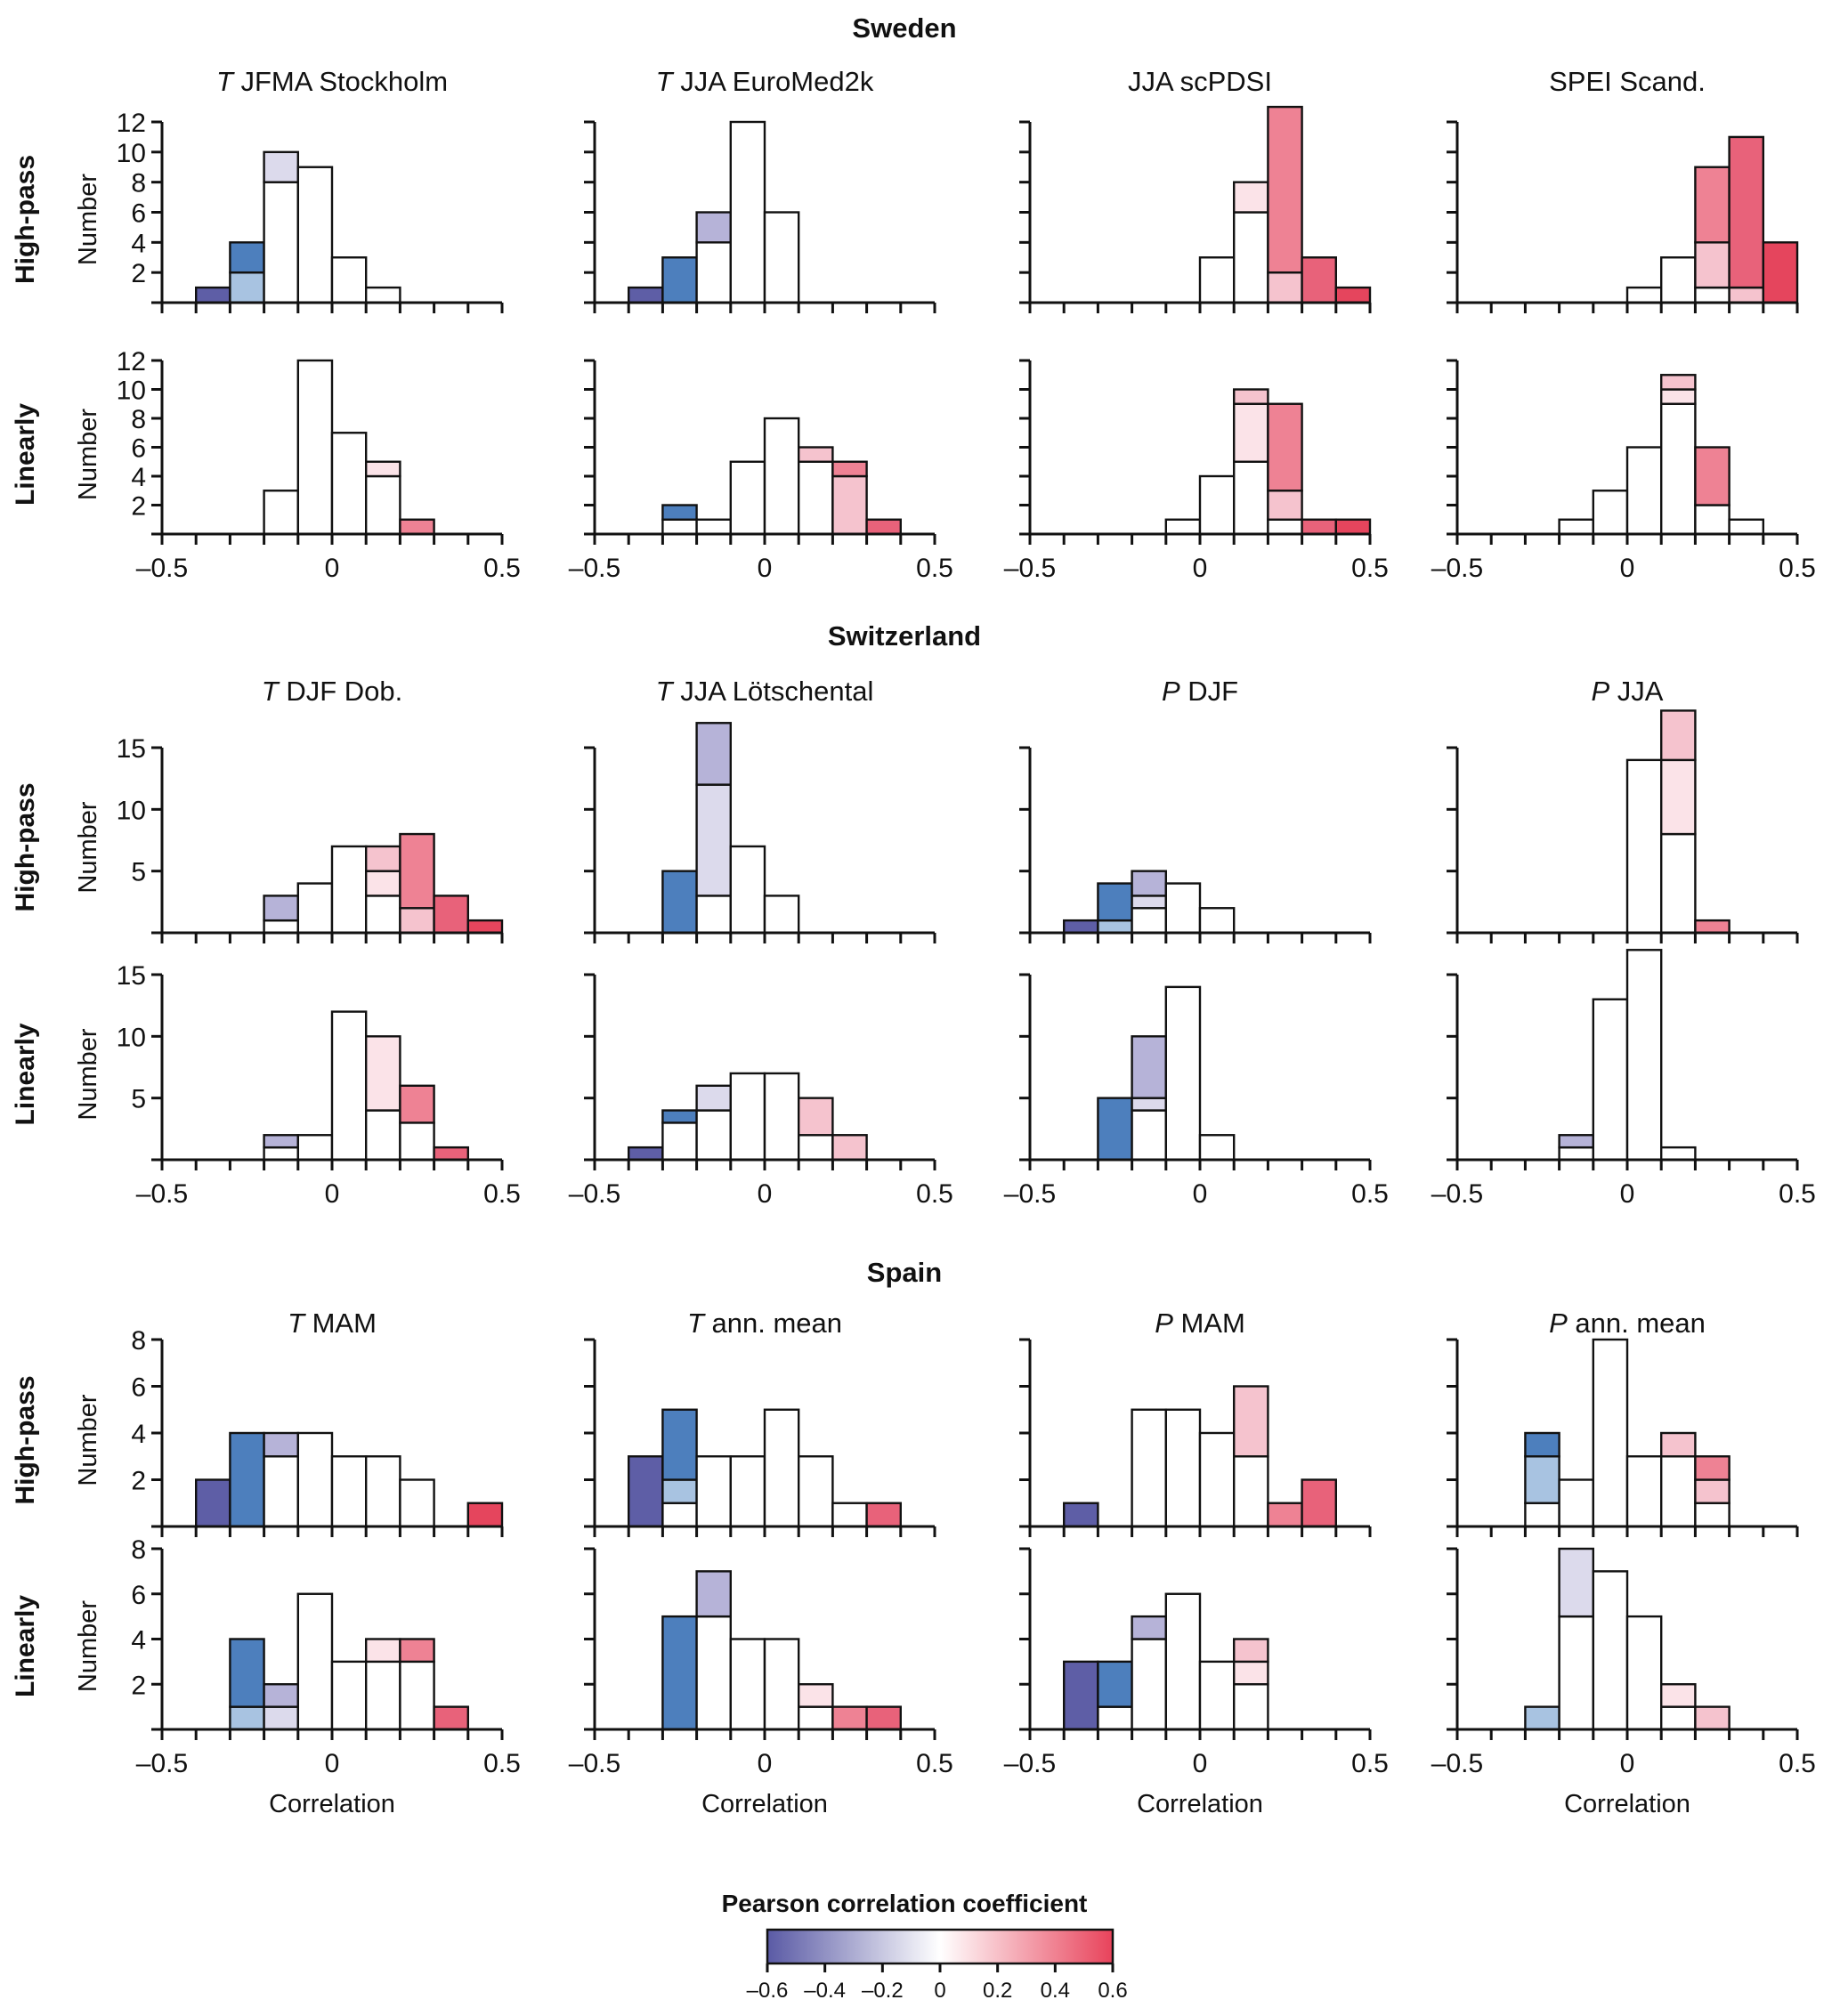  Describe the element at coordinates (1627, 81) in the screenshot. I see `panel-title: SPEI Scand.` at that location.